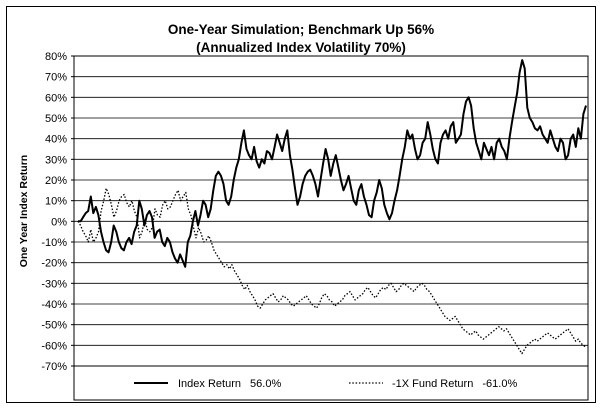  I want to click on y-tick-label: 60%, so click(56, 98).